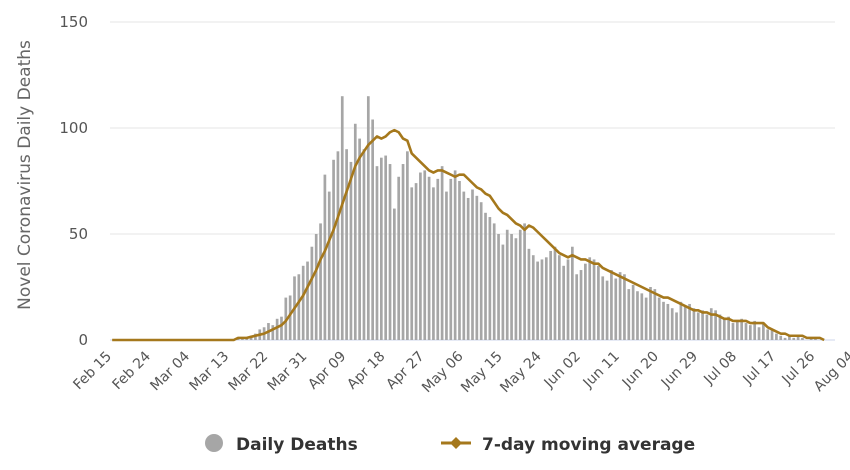 This screenshot has height=470, width=850. Describe the element at coordinates (281, 444) in the screenshot. I see `legend-item-daily-deaths: Daily Deaths` at that location.